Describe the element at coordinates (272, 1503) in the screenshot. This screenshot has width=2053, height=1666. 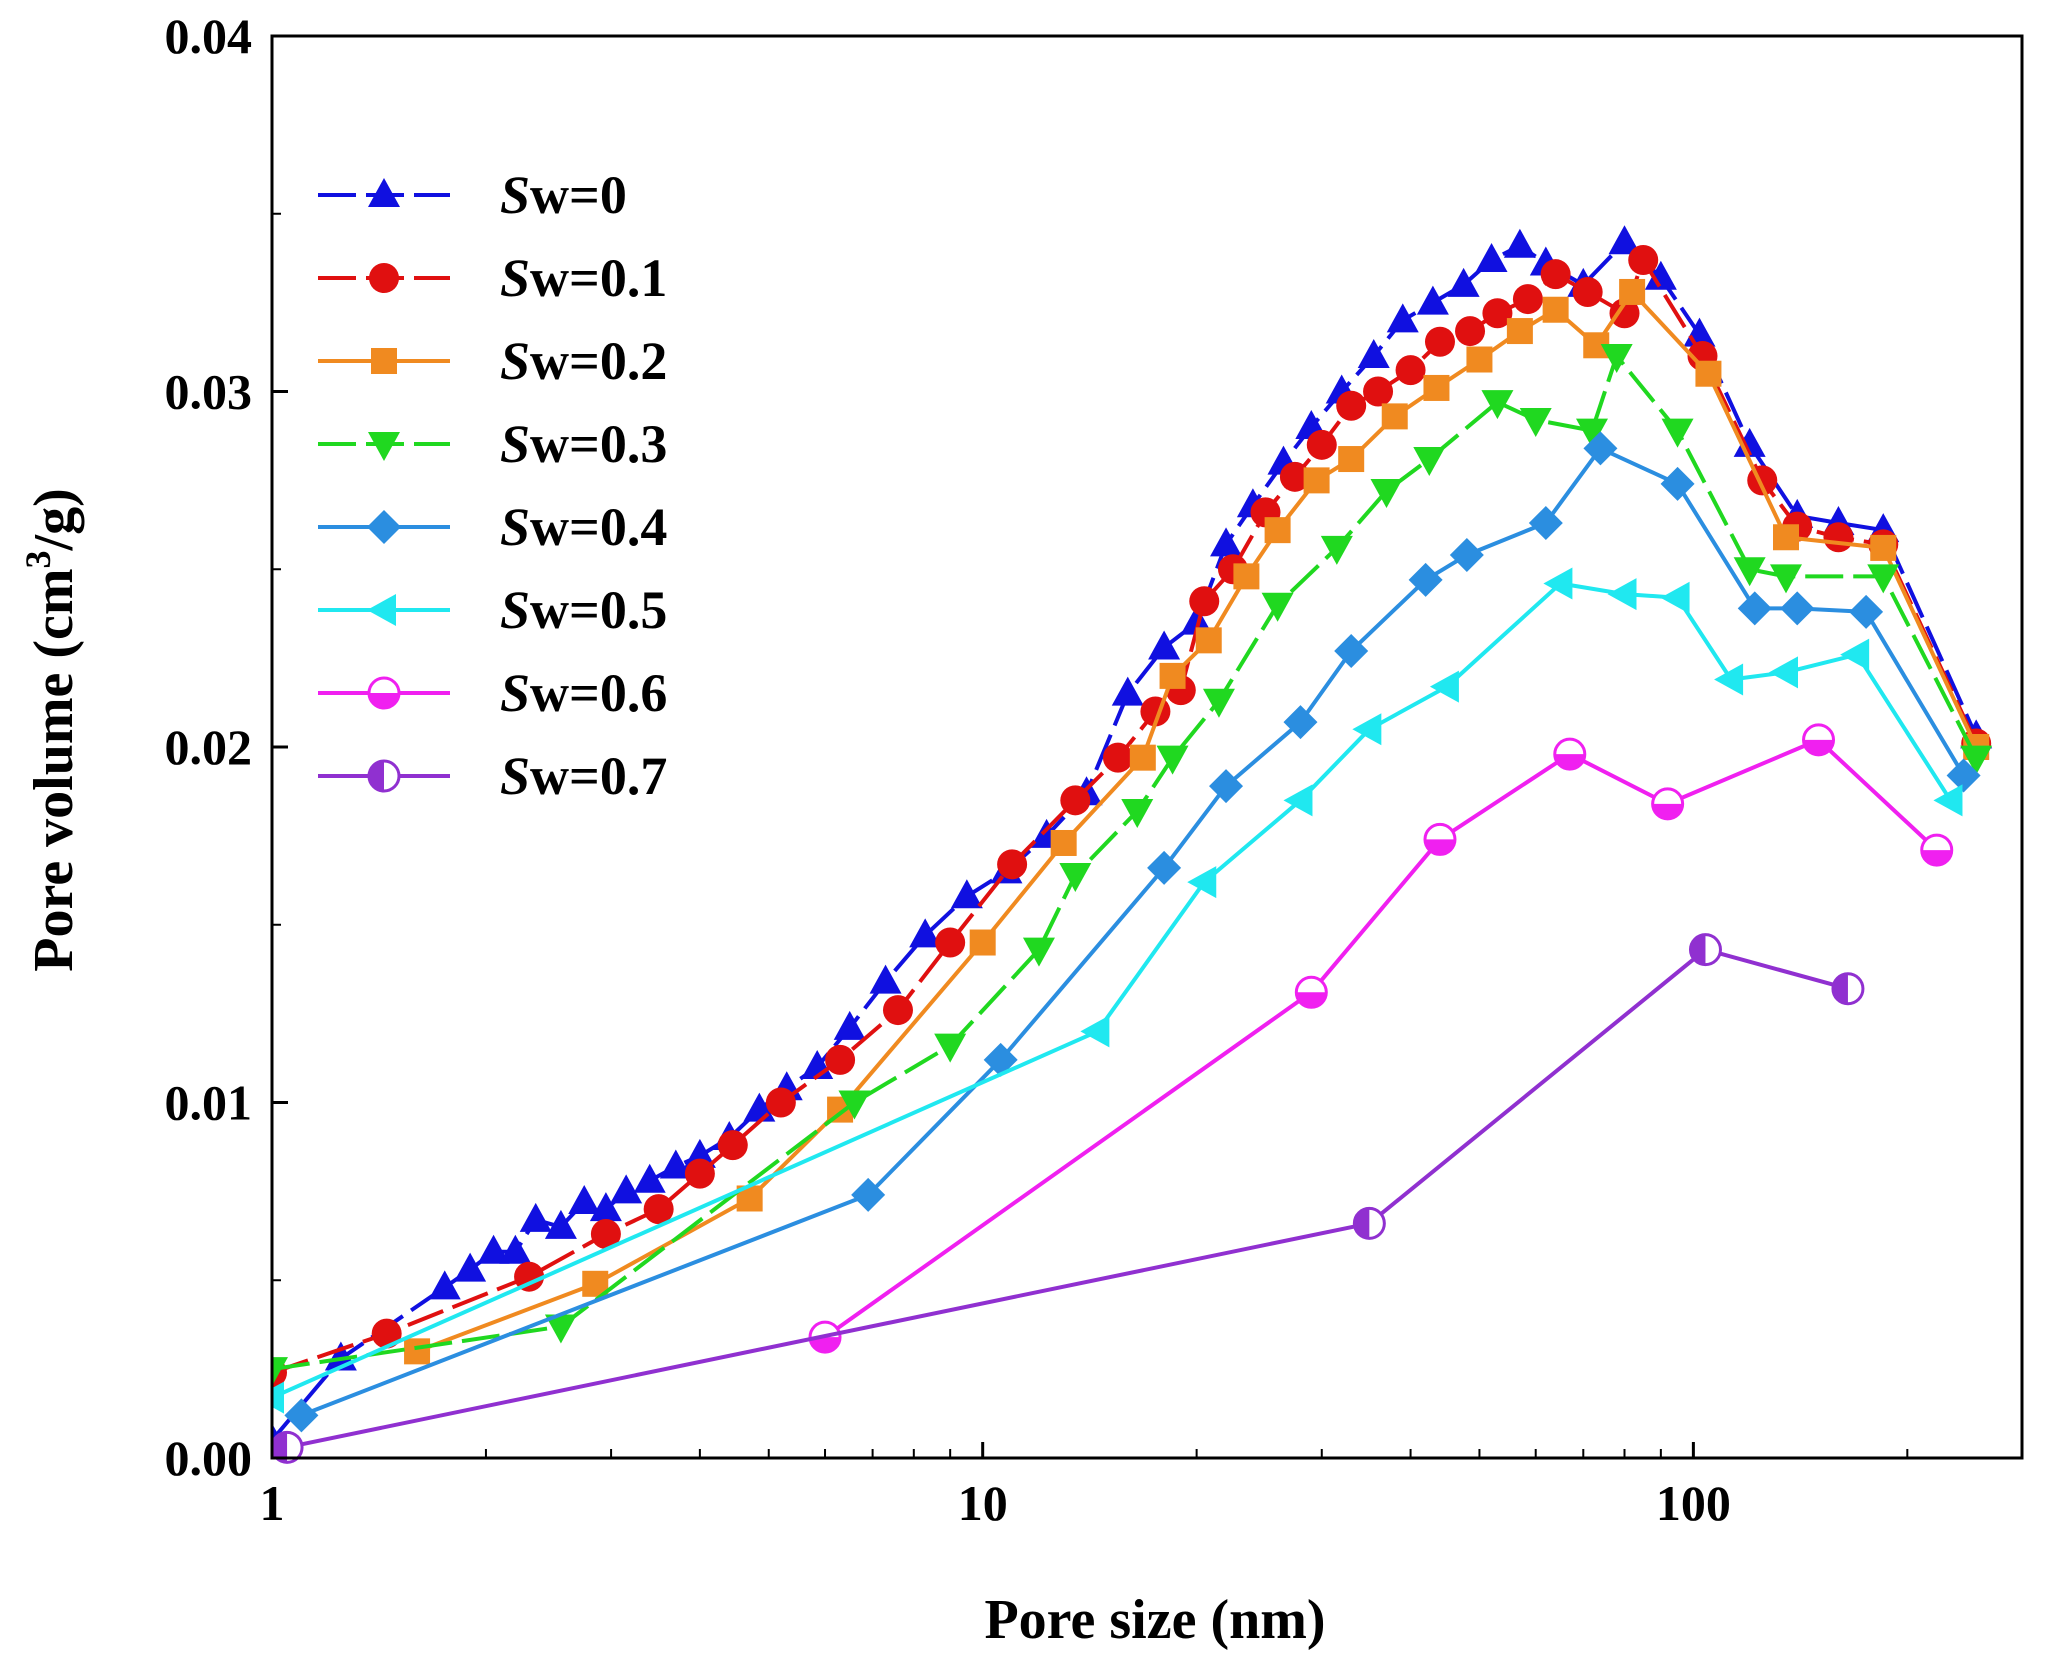
I see `x-tick-label: 1` at that location.